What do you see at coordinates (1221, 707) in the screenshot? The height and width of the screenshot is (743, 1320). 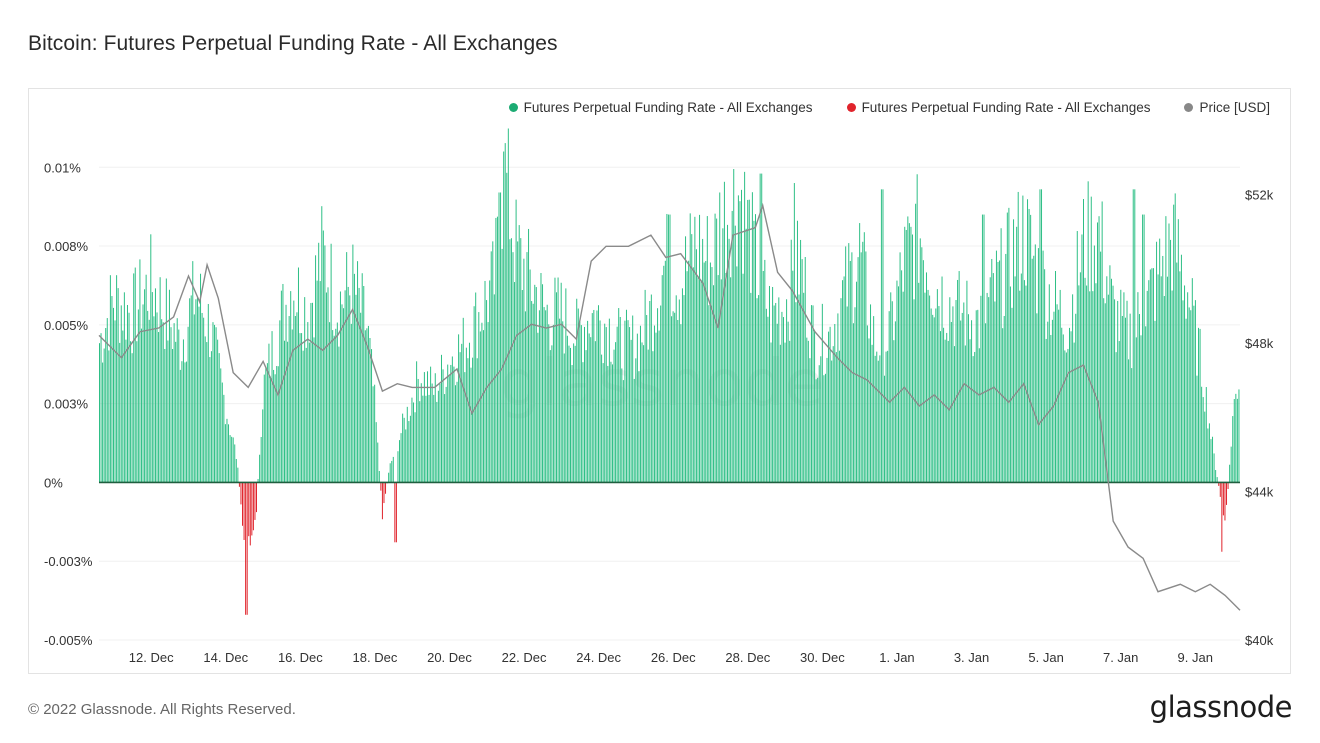 I see `glassnode-logo: glassnode` at bounding box center [1221, 707].